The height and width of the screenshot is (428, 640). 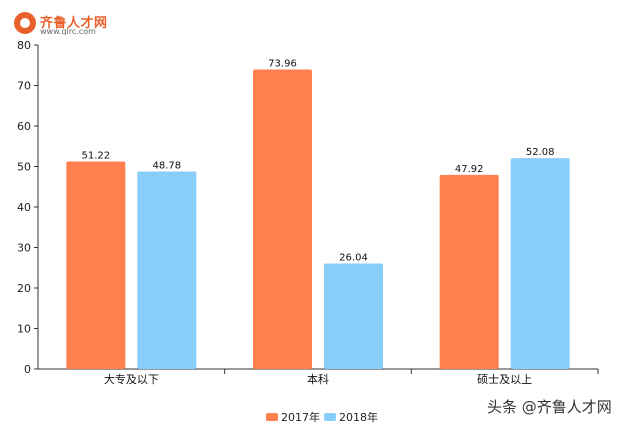 What do you see at coordinates (24, 288) in the screenshot?
I see `y-tick-label: 20` at bounding box center [24, 288].